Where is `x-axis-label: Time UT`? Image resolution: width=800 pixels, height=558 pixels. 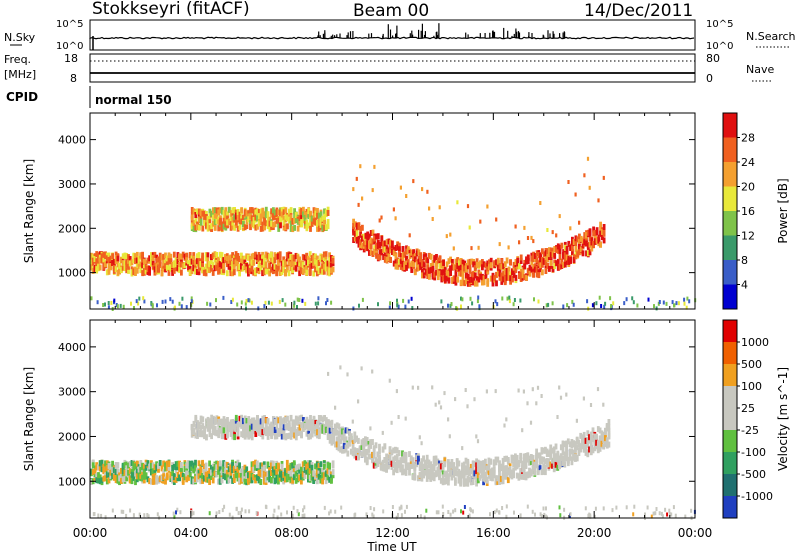 x-axis-label: Time UT is located at coordinates (391, 547).